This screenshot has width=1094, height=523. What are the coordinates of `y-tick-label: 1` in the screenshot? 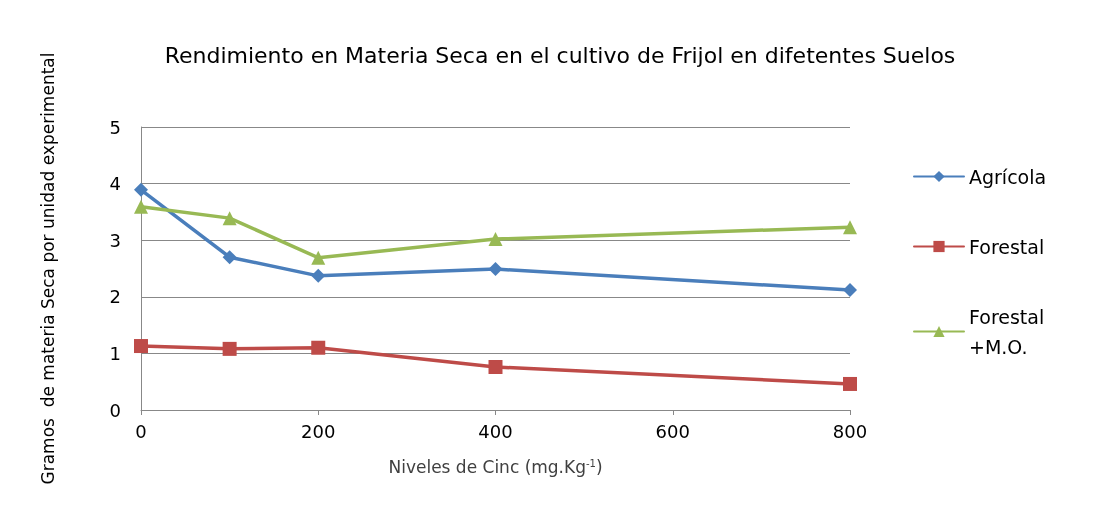 It's located at (115, 353).